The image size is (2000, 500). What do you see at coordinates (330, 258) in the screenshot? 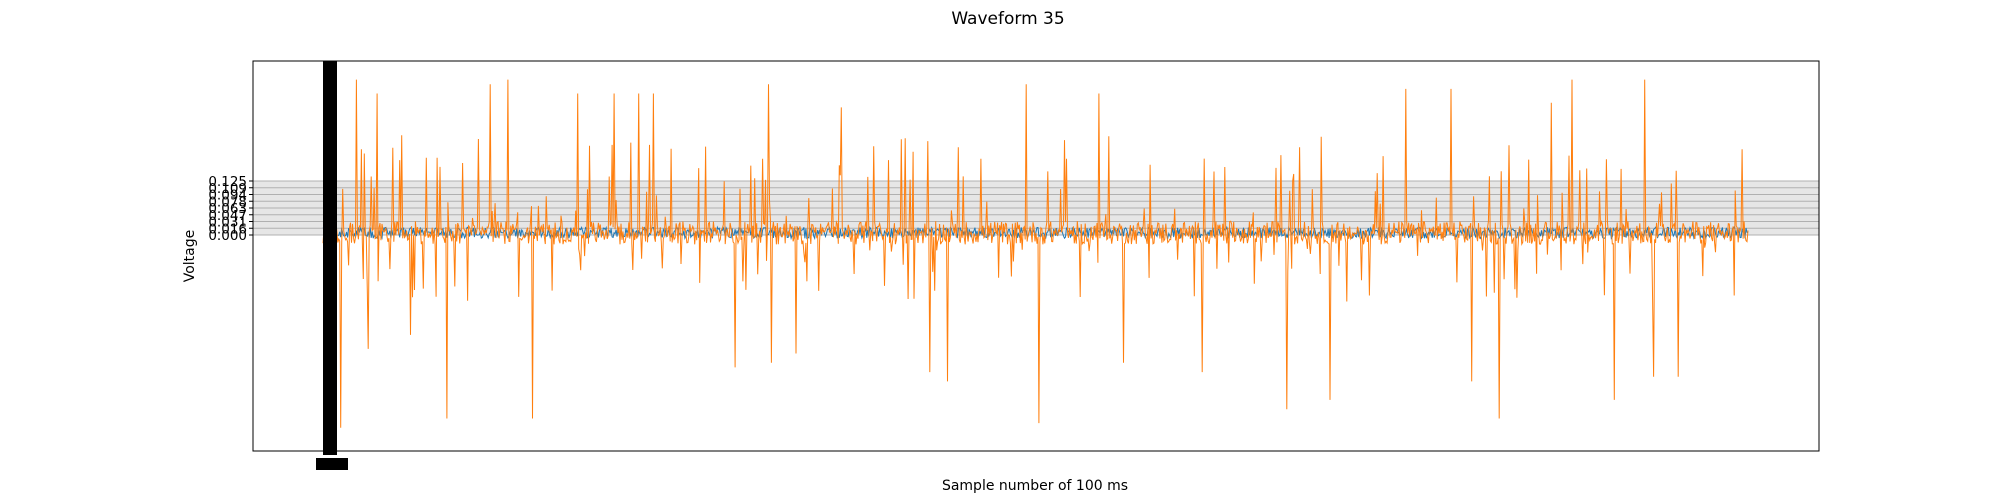
I see `x-tick-marks-block` at bounding box center [330, 258].